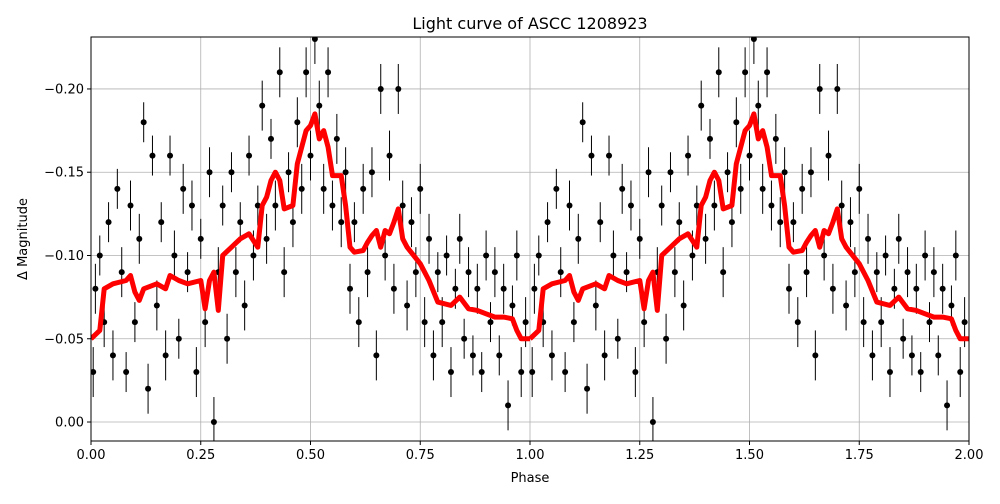 This screenshot has height=504, width=1000. I want to click on y-tick-label: −0.20, so click(64, 89).